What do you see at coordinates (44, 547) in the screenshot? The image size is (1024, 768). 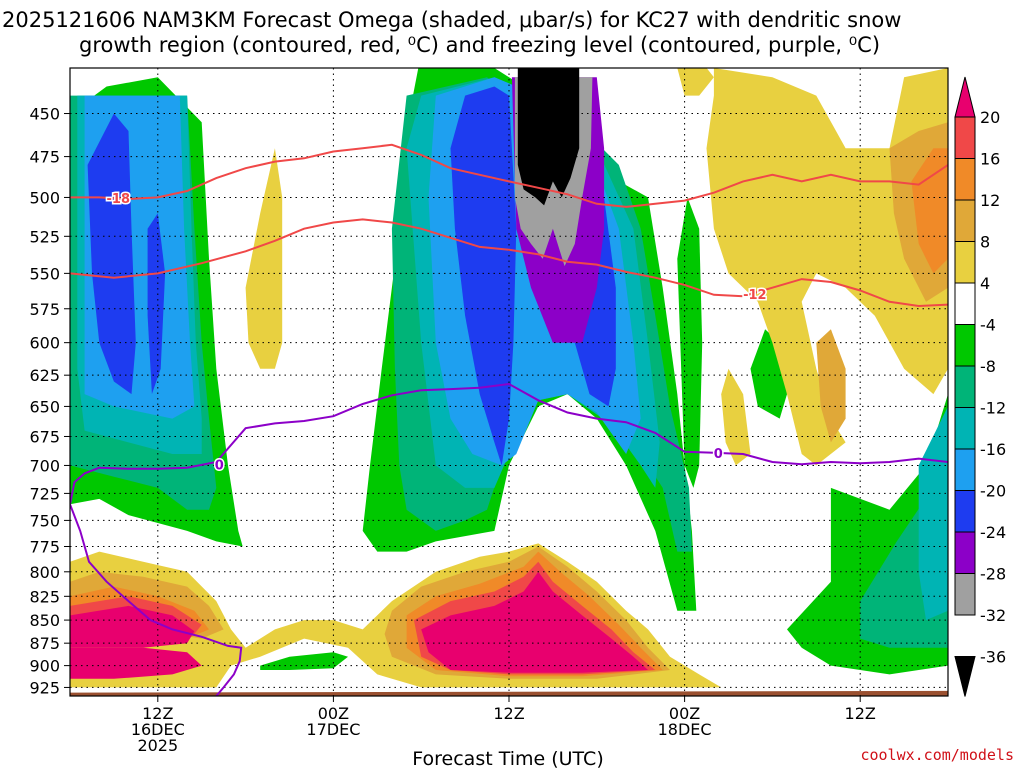 I see `y-tick-label: 775` at bounding box center [44, 547].